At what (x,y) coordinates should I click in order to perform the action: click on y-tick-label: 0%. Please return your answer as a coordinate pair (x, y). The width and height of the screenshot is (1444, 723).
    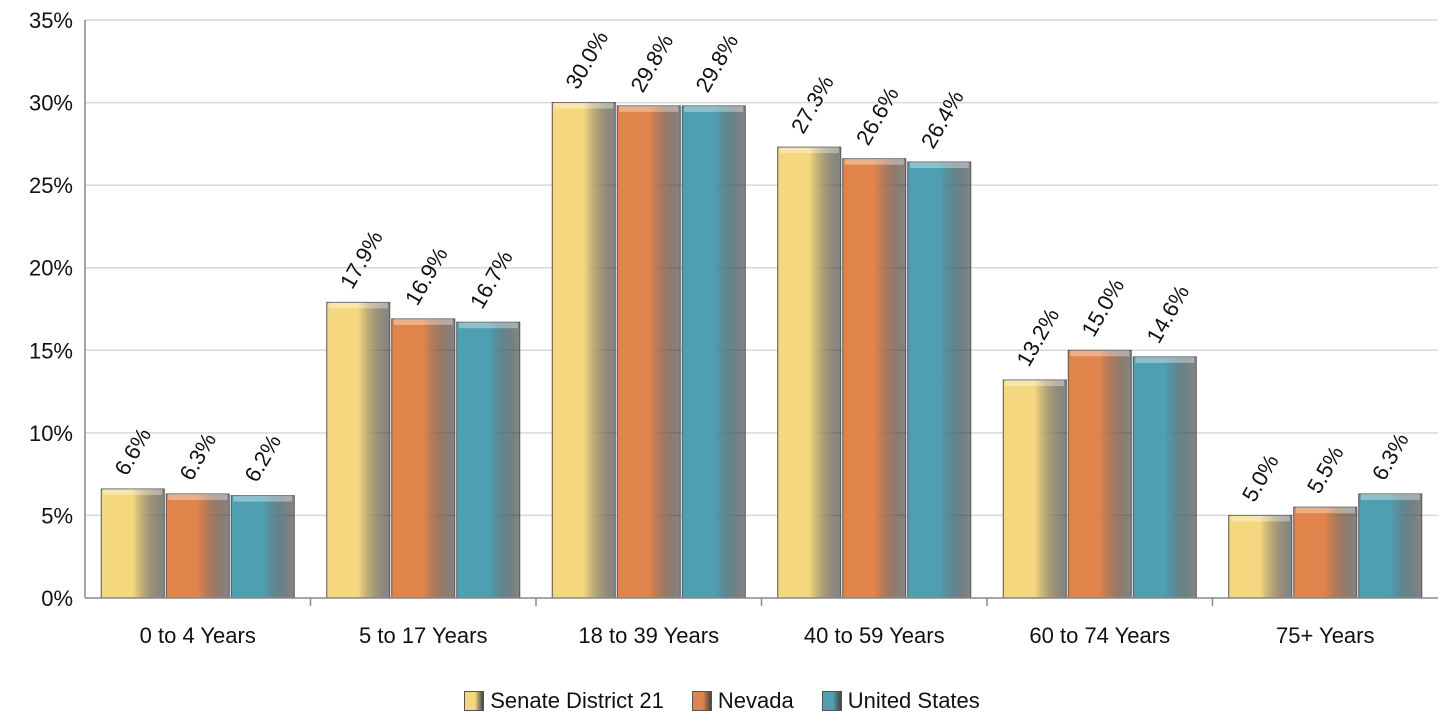
    Looking at the image, I should click on (57, 598).